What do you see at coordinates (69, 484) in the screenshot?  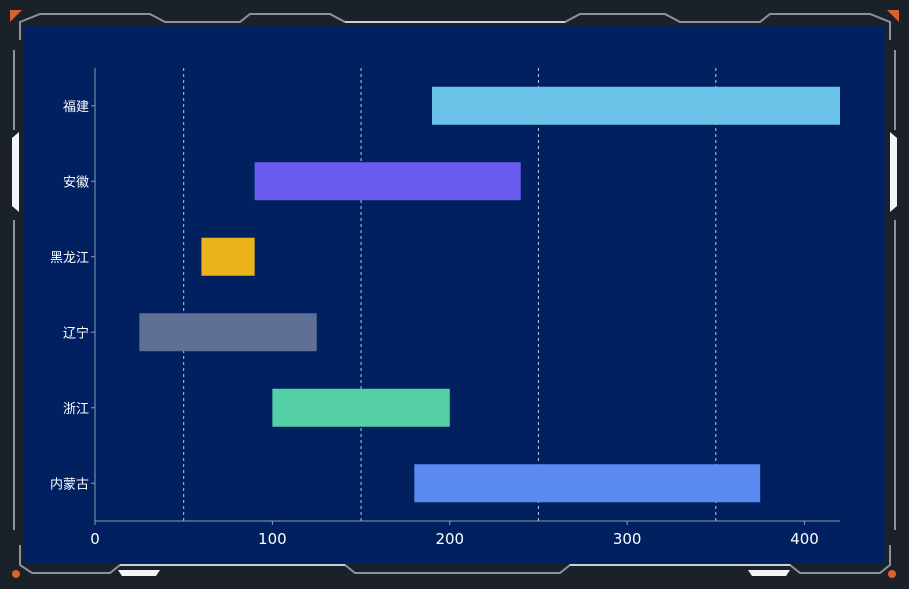 I see `y-tick-label: 内蒙古` at bounding box center [69, 484].